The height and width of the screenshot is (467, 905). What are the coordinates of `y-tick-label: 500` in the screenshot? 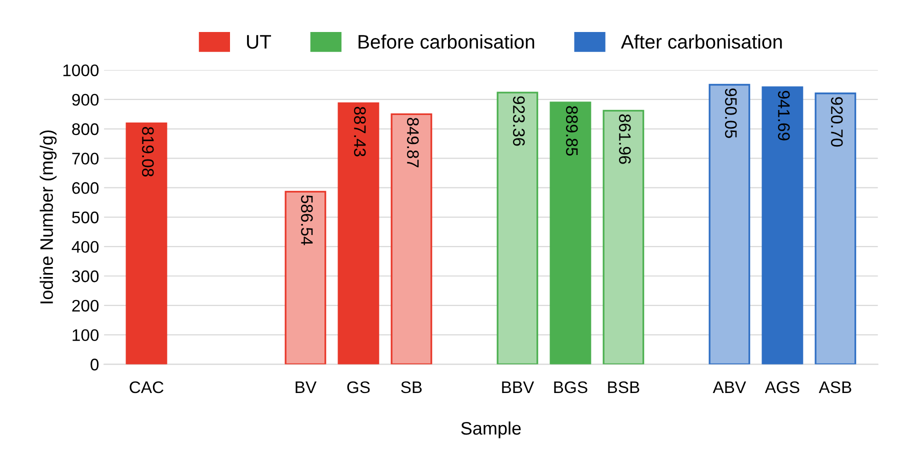 It's located at (85, 218).